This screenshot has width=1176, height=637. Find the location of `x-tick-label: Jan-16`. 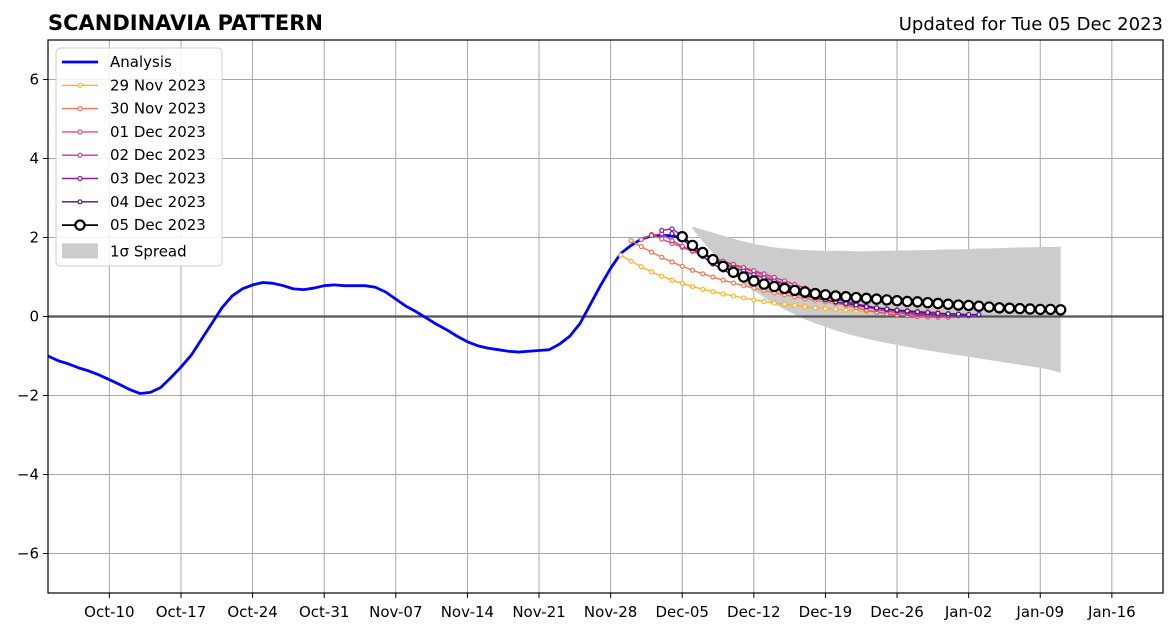

x-tick-label: Jan-16 is located at coordinates (1111, 612).